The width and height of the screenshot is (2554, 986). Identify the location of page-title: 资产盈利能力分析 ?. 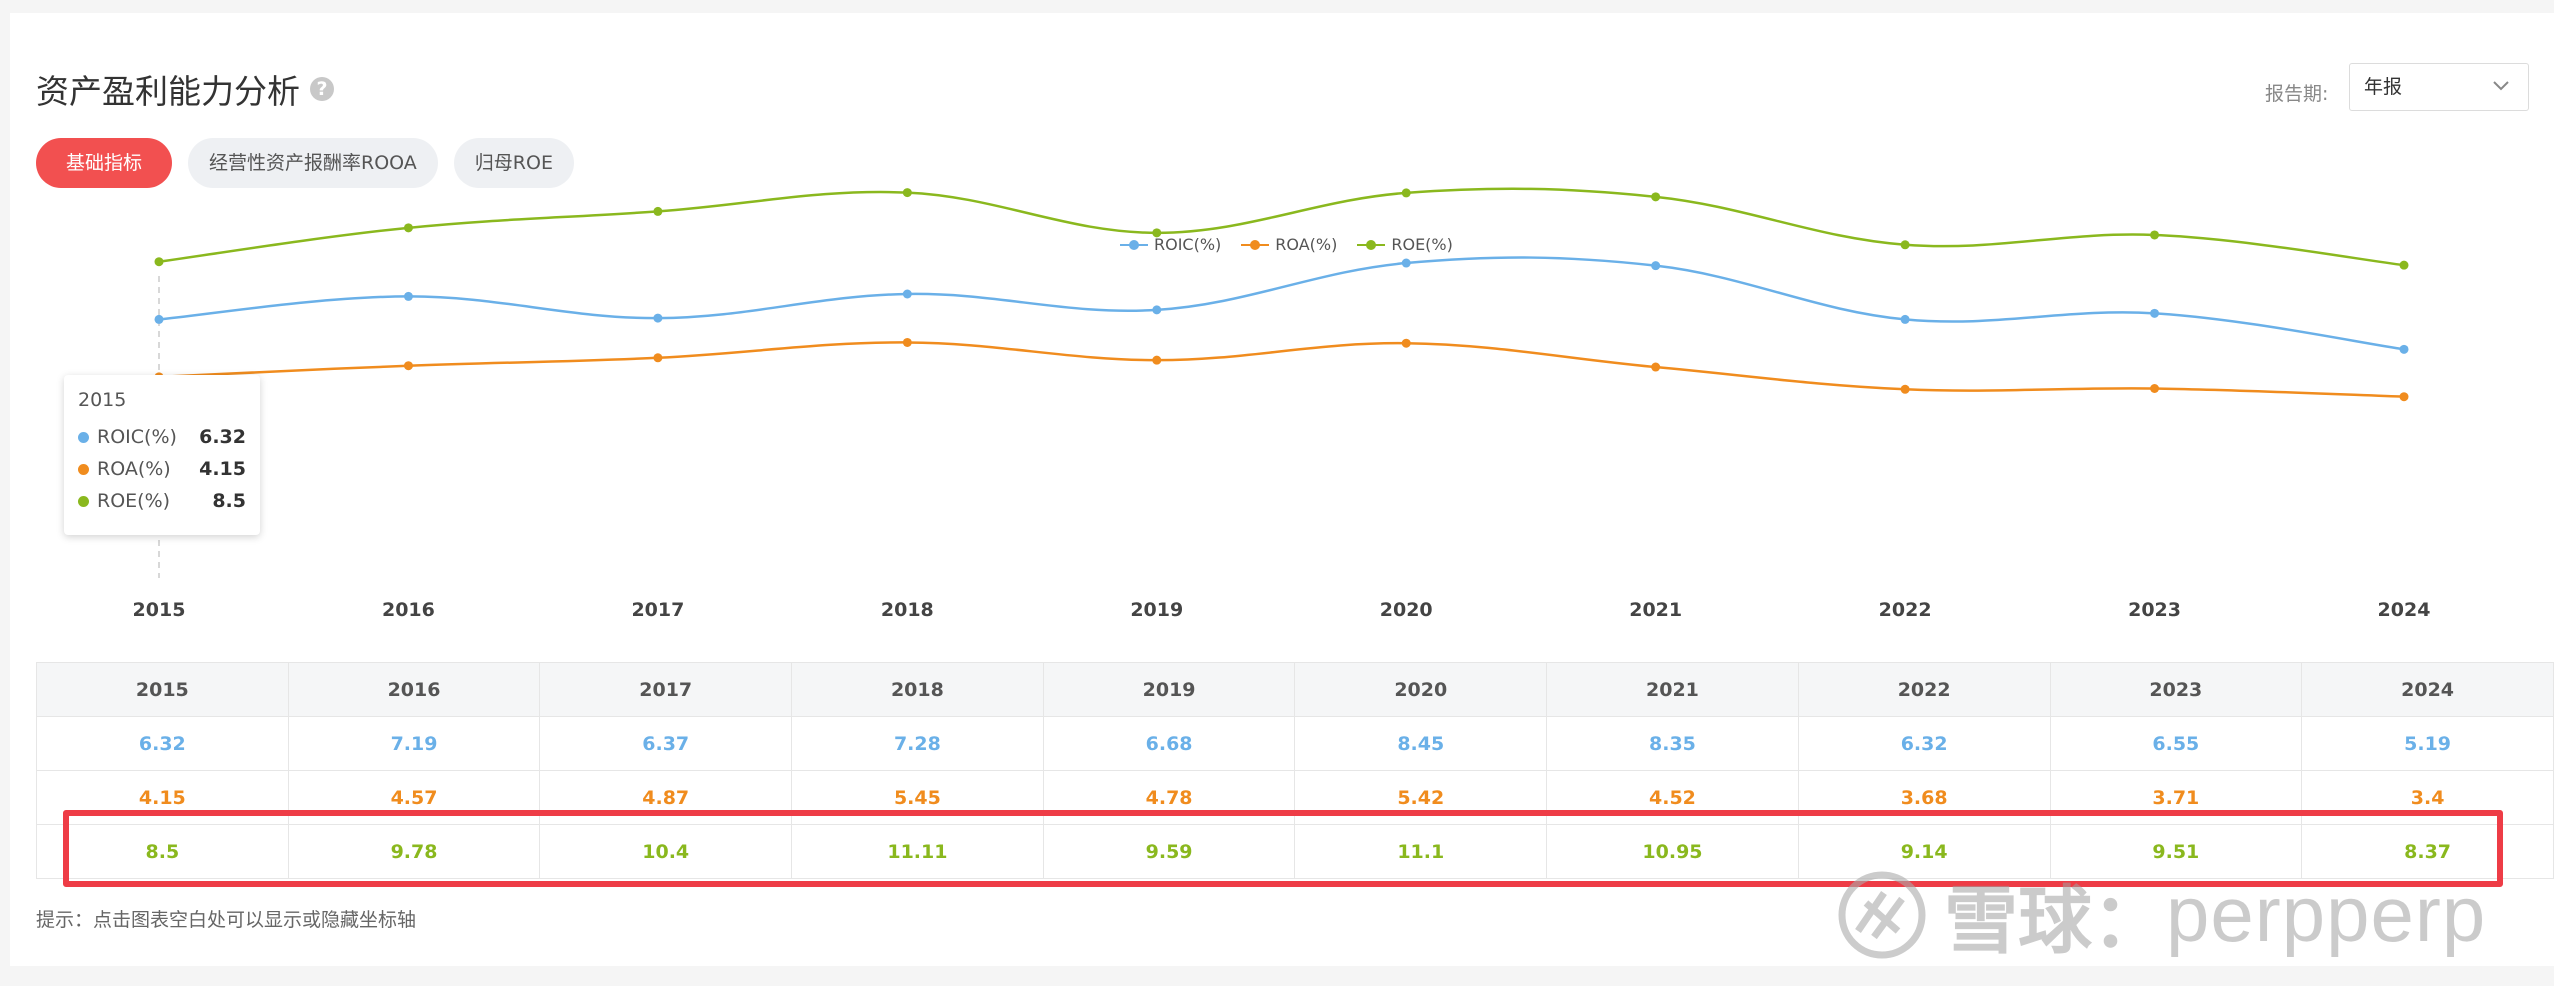
(185, 89).